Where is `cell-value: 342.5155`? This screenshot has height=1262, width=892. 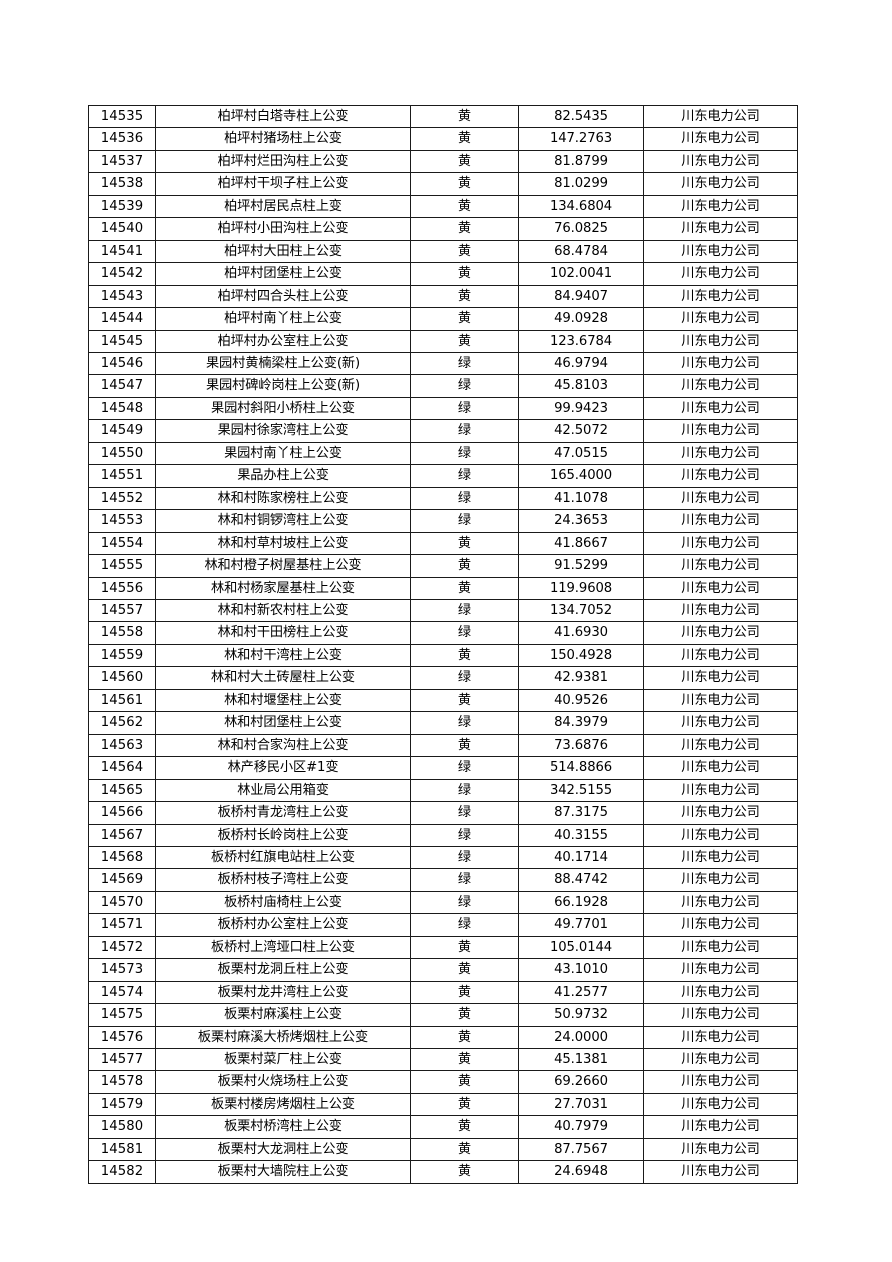 cell-value: 342.5155 is located at coordinates (581, 790).